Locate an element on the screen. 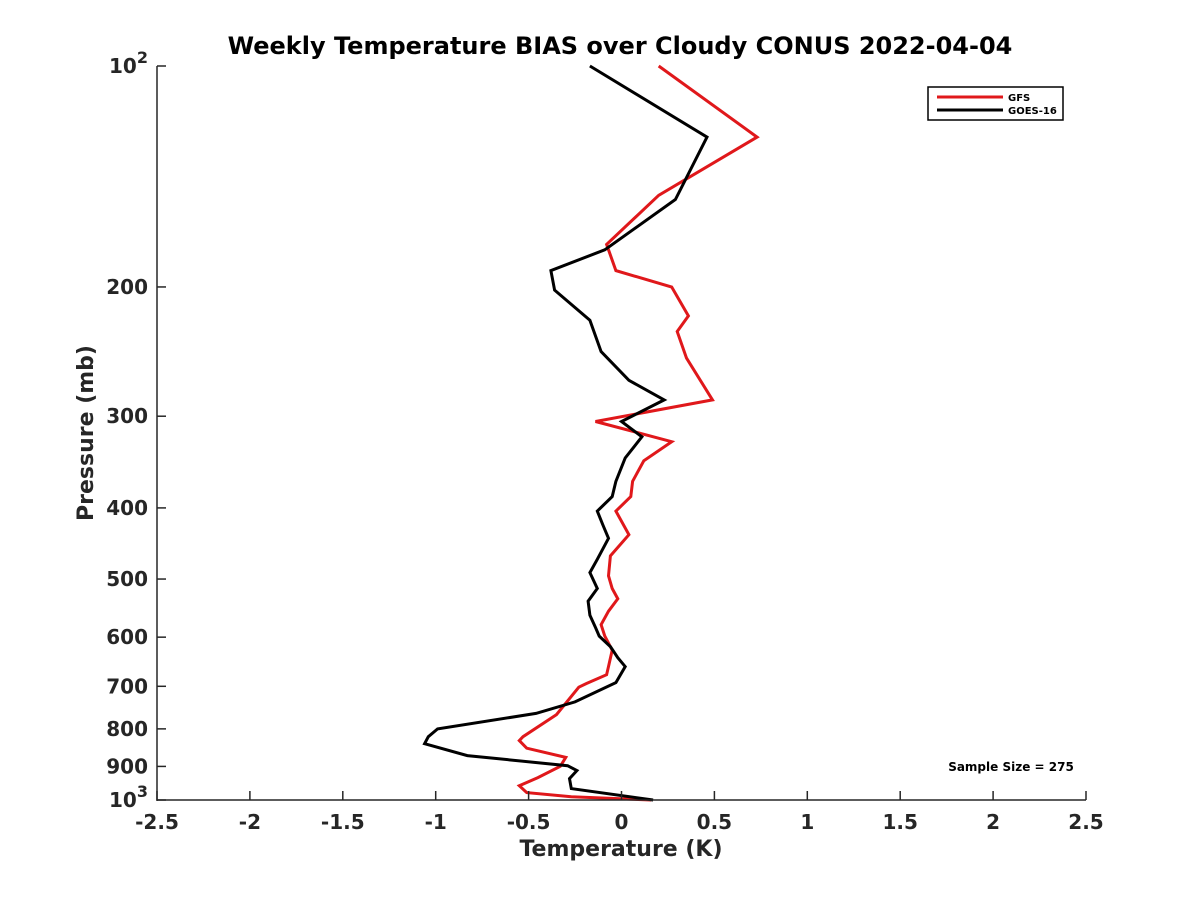  y-tick-label: 900 is located at coordinates (127, 766).